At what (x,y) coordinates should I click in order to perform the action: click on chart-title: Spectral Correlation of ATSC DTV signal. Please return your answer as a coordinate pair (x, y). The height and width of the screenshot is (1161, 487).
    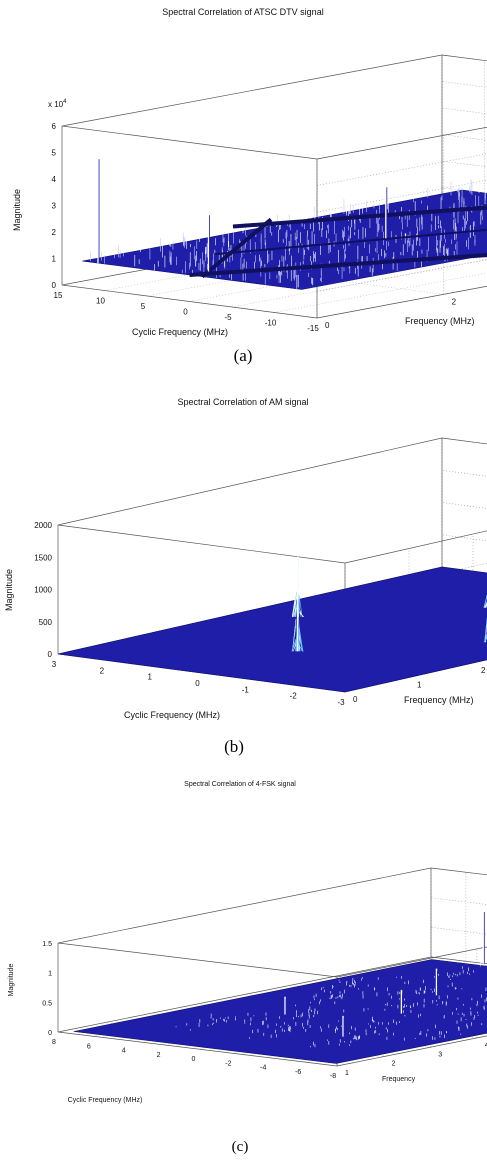
    Looking at the image, I should click on (242, 12).